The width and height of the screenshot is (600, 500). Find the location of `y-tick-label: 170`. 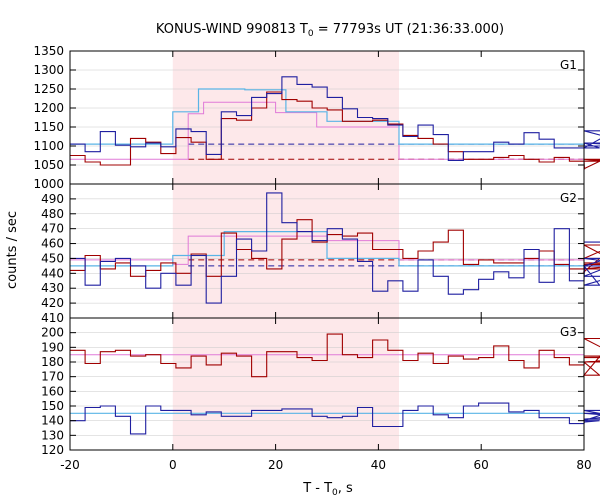

y-tick-label: 170 is located at coordinates (52, 377).